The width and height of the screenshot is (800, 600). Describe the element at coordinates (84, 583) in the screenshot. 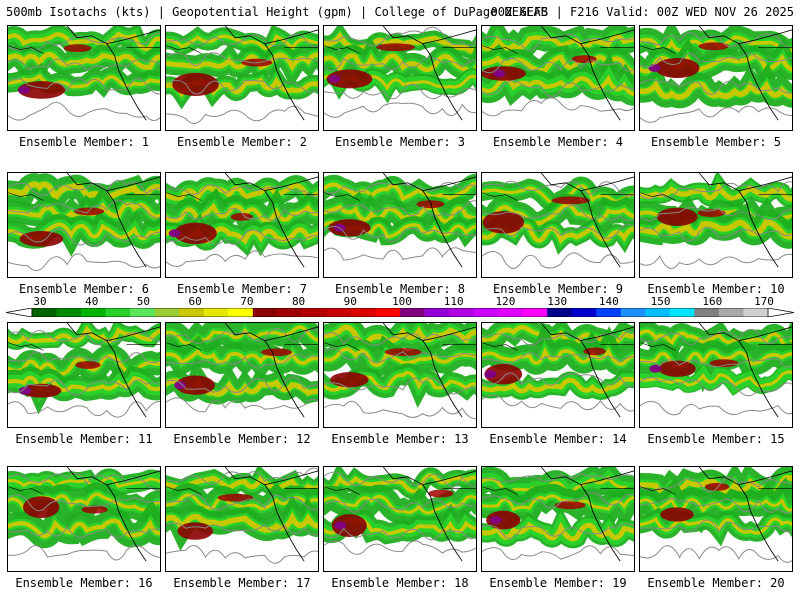

I see `ensemble-member-label: Ensemble Member: 16` at that location.